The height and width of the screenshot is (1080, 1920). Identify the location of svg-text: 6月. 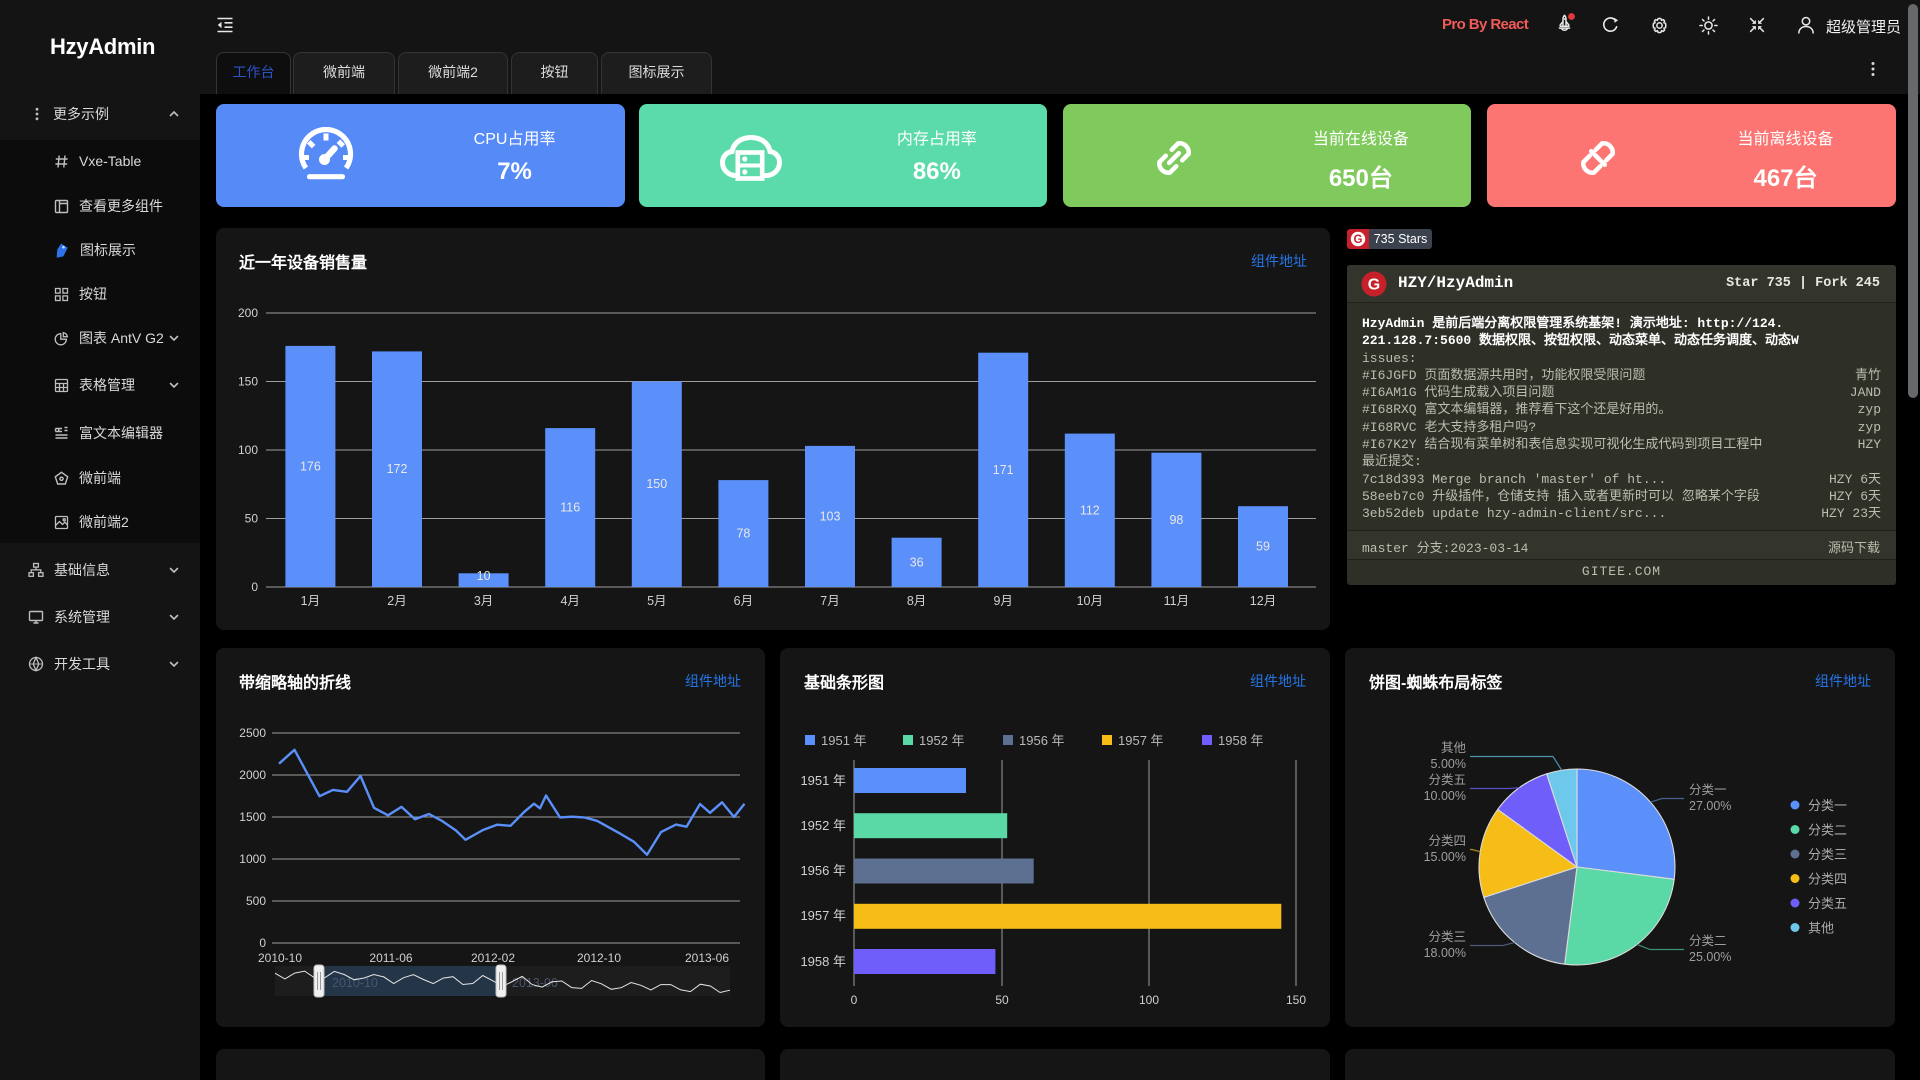
(743, 601).